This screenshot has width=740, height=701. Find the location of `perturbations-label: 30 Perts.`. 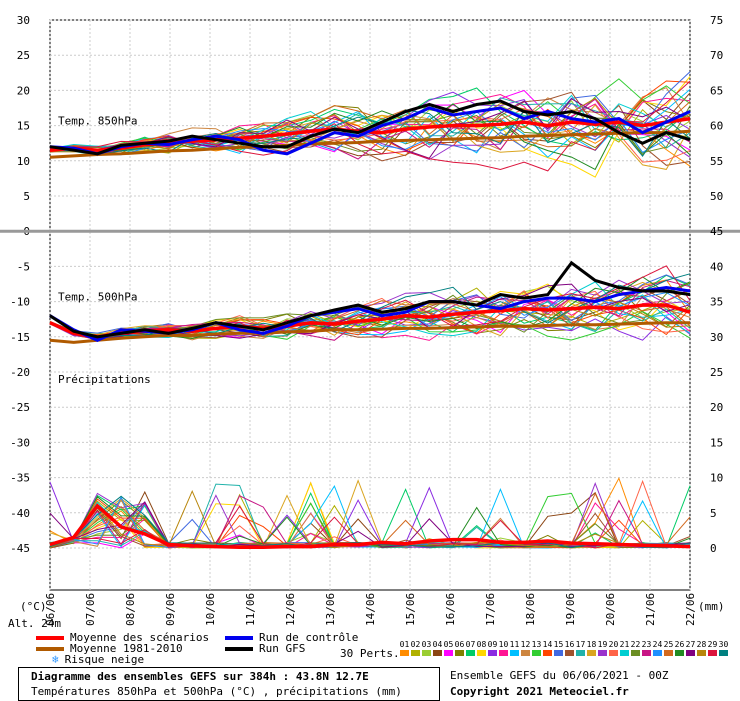

perturbations-label: 30 Perts. is located at coordinates (370, 653).